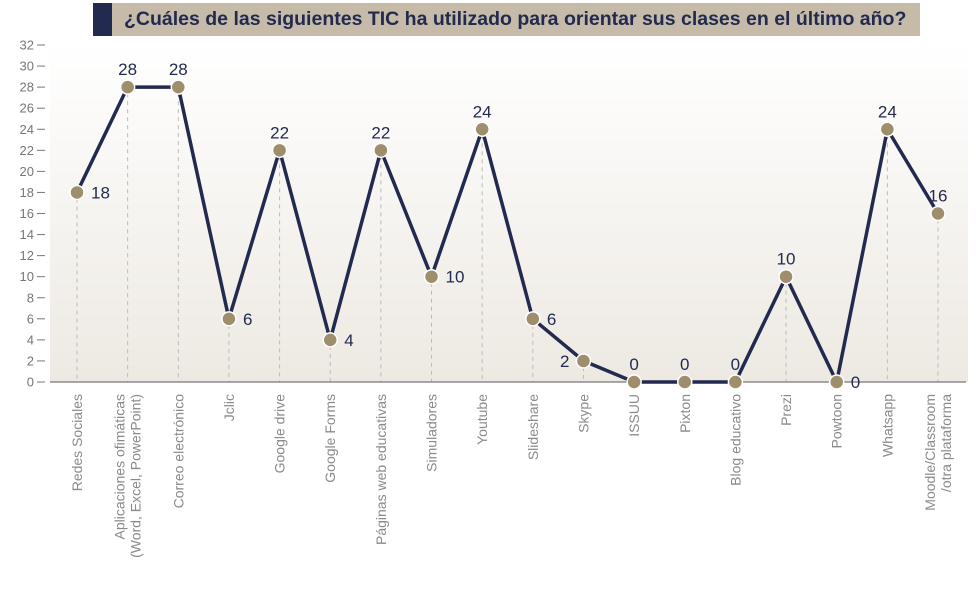  I want to click on x-category-label-line: Prezi, so click(786, 410).